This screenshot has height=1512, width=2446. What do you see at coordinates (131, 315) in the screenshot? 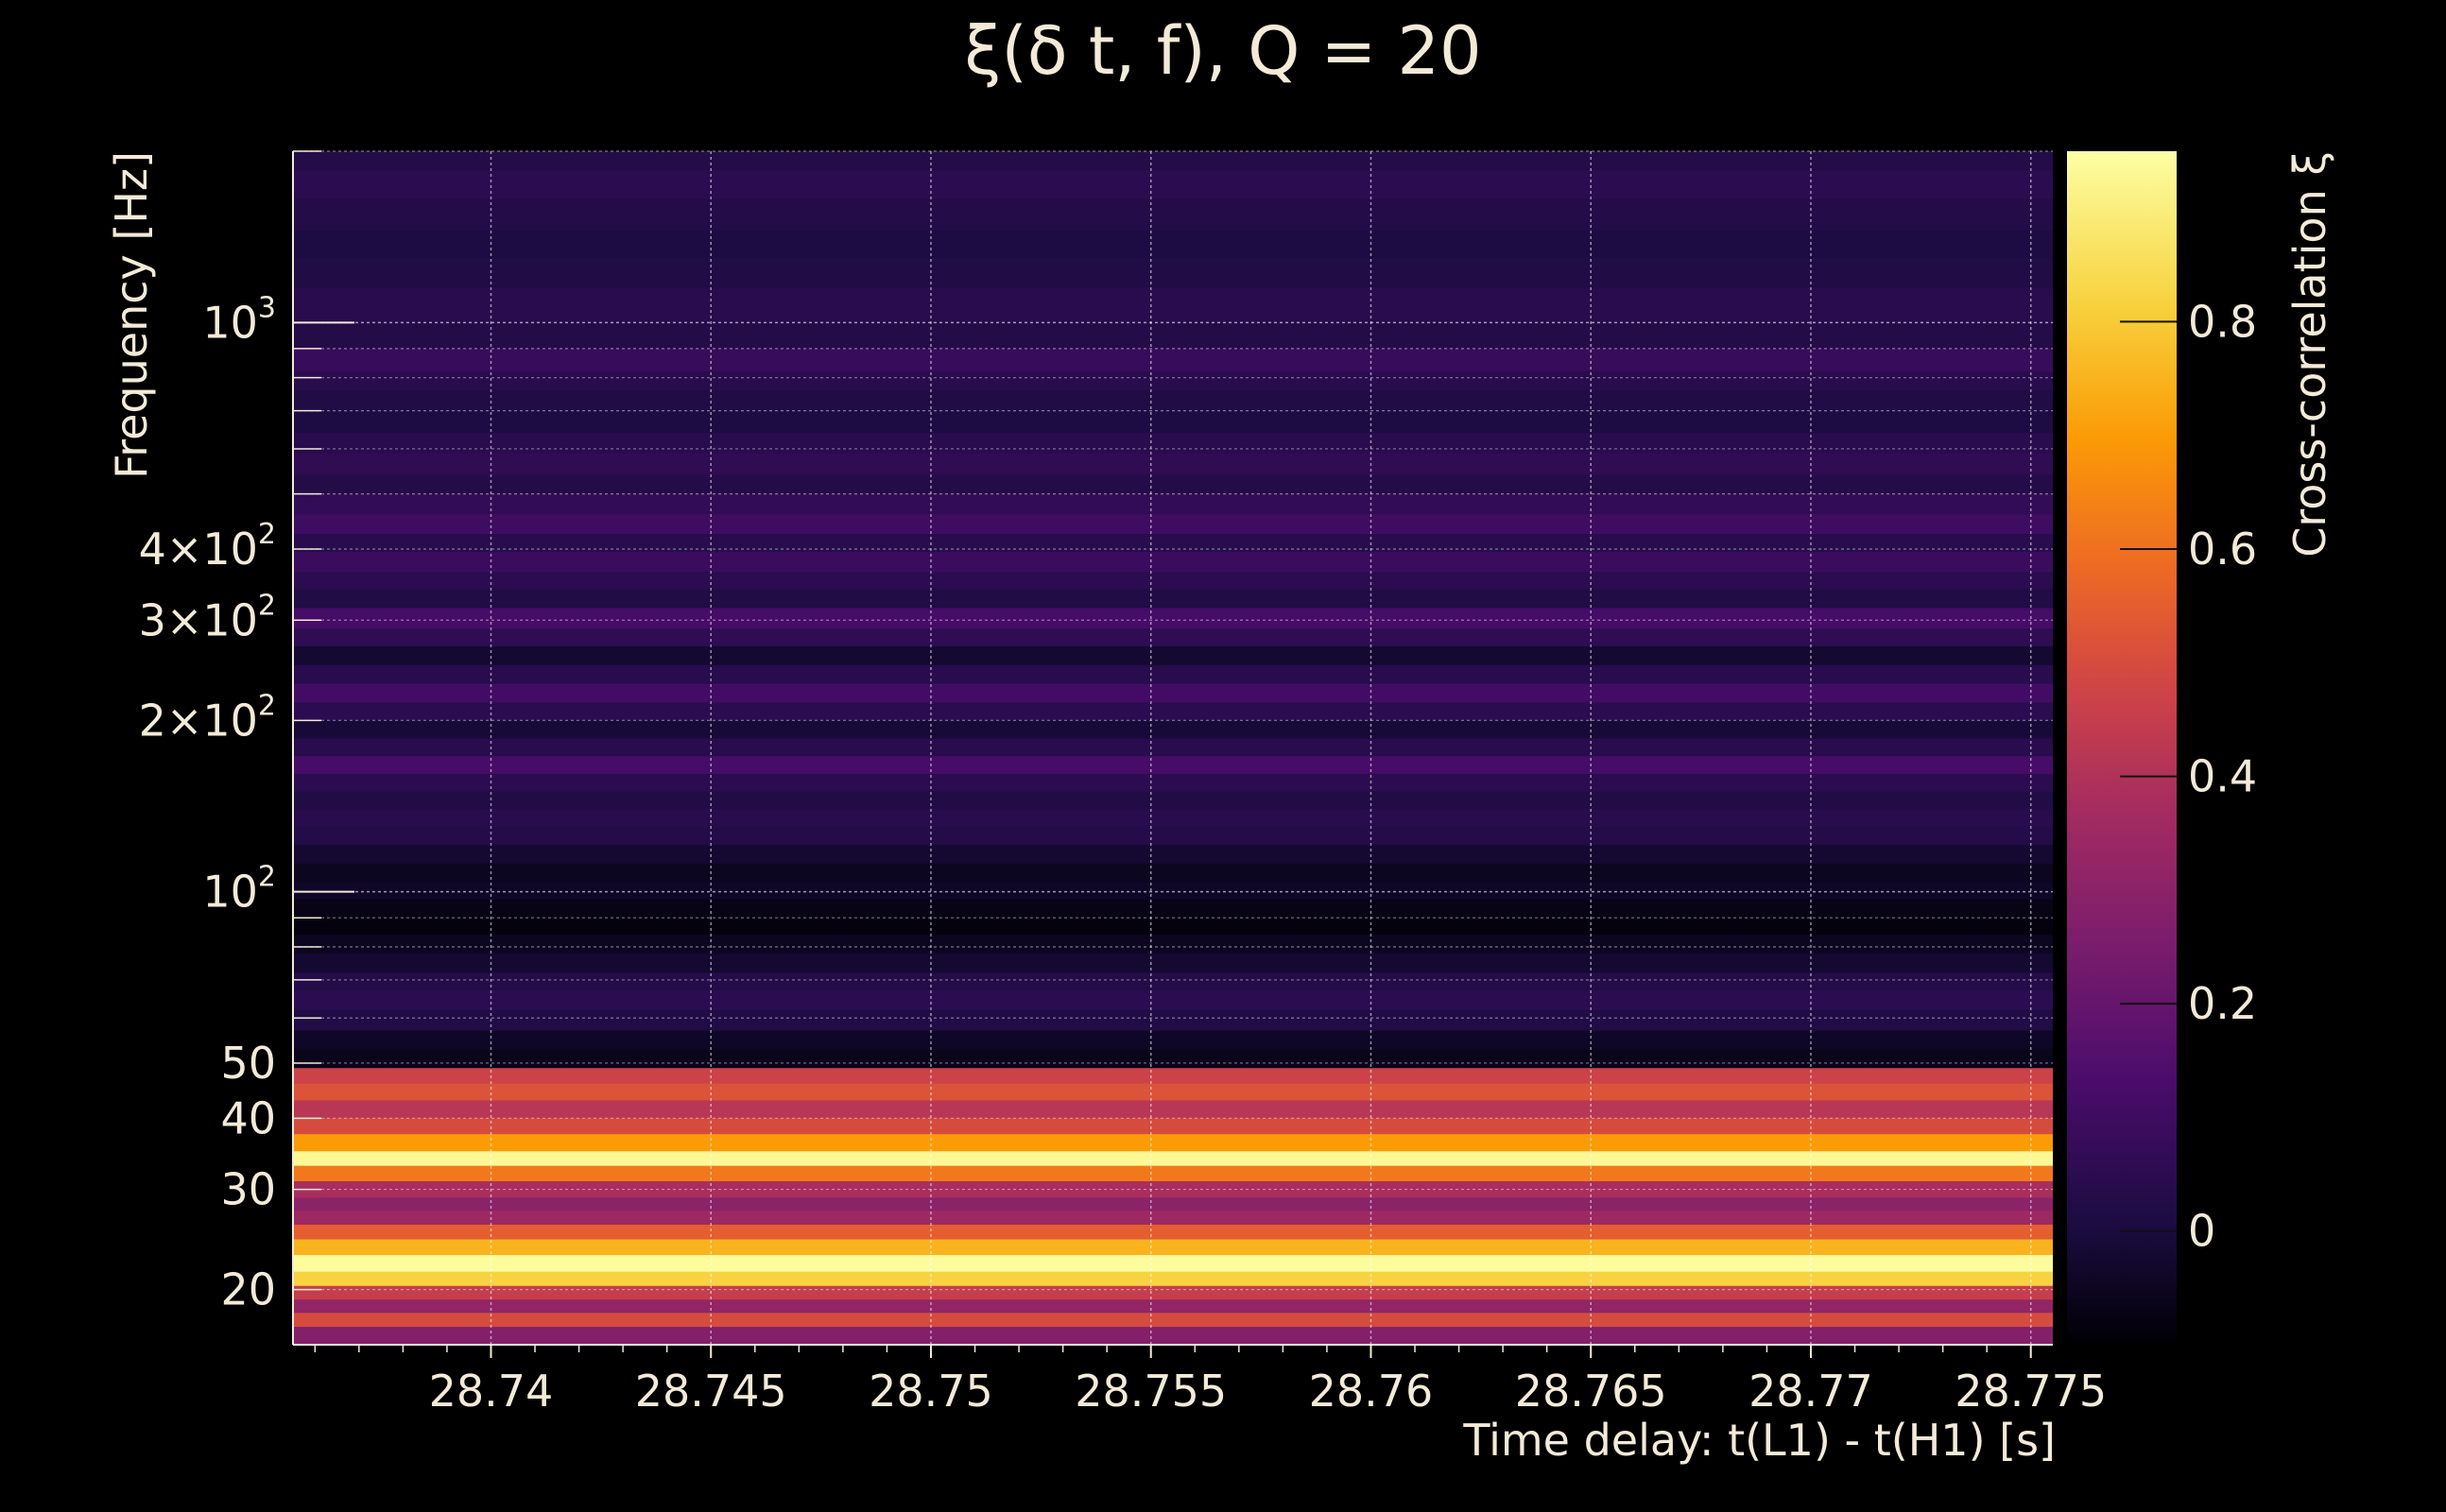
I see `y-axis-label: Frequency [Hz]` at bounding box center [131, 315].